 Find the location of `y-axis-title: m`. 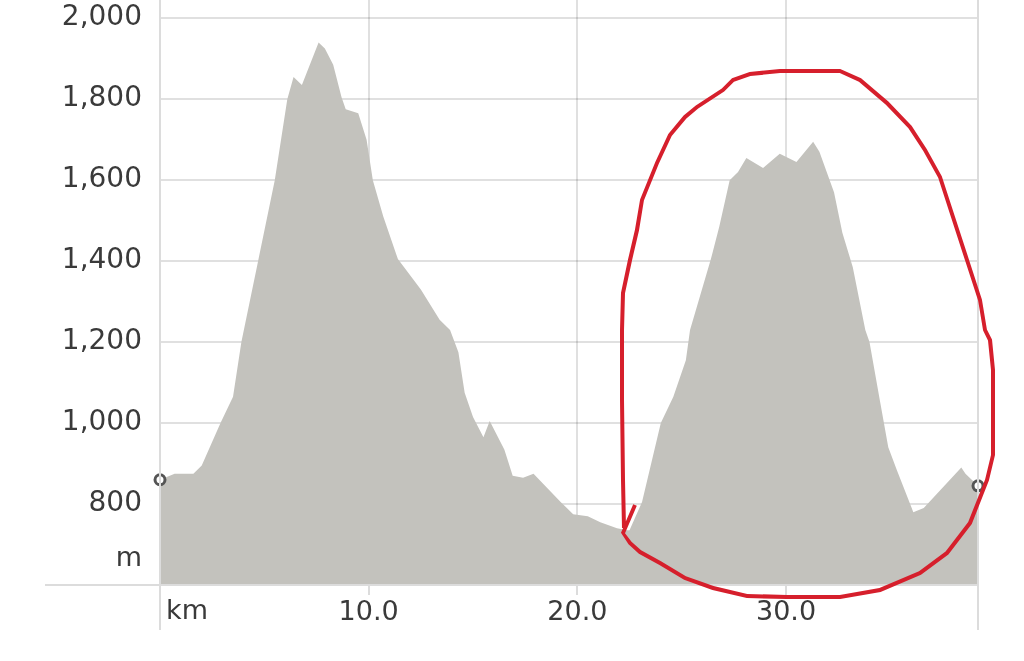

y-axis-title: m is located at coordinates (128, 557).